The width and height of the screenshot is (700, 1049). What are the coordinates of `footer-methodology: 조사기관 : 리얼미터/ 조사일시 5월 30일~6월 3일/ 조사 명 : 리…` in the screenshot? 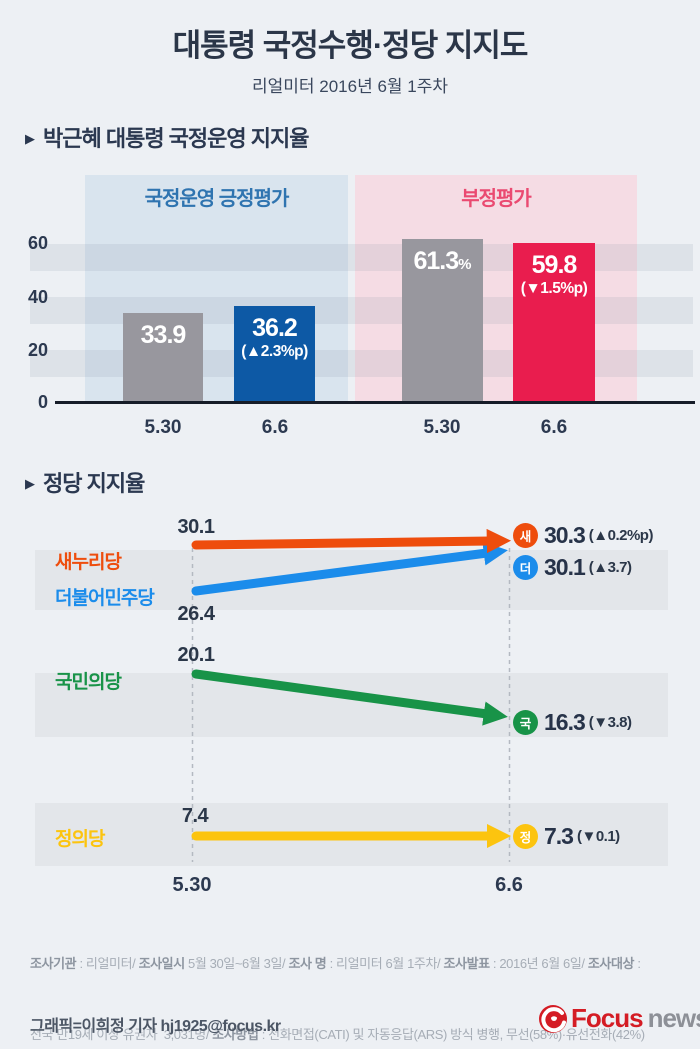 It's located at (360, 977).